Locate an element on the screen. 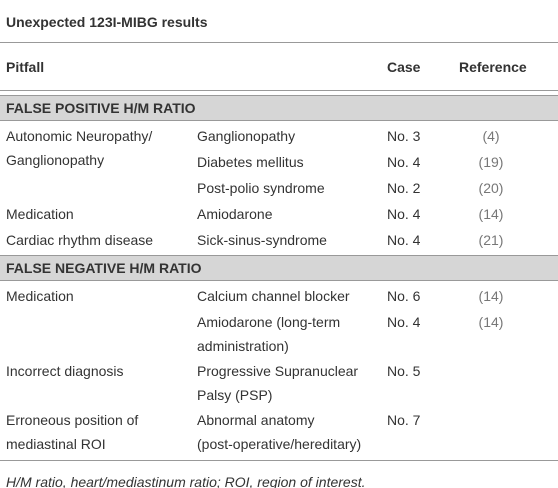 The image size is (558, 488). header-cell: Case is located at coordinates (404, 67).